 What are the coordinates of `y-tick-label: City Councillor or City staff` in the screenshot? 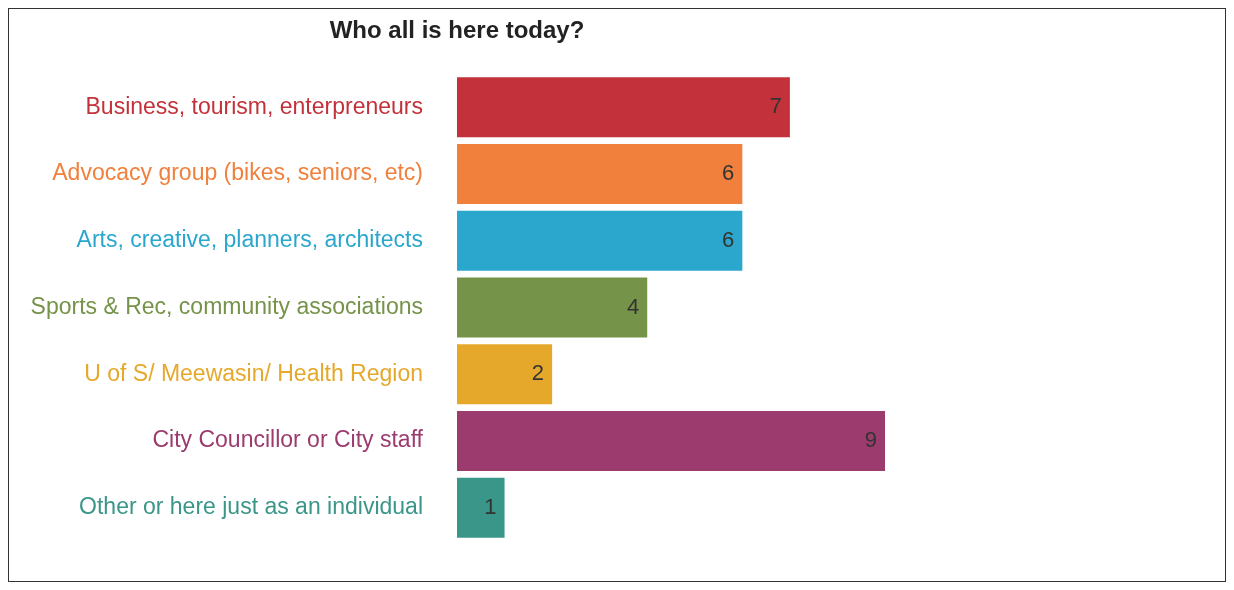 It's located at (288, 439).